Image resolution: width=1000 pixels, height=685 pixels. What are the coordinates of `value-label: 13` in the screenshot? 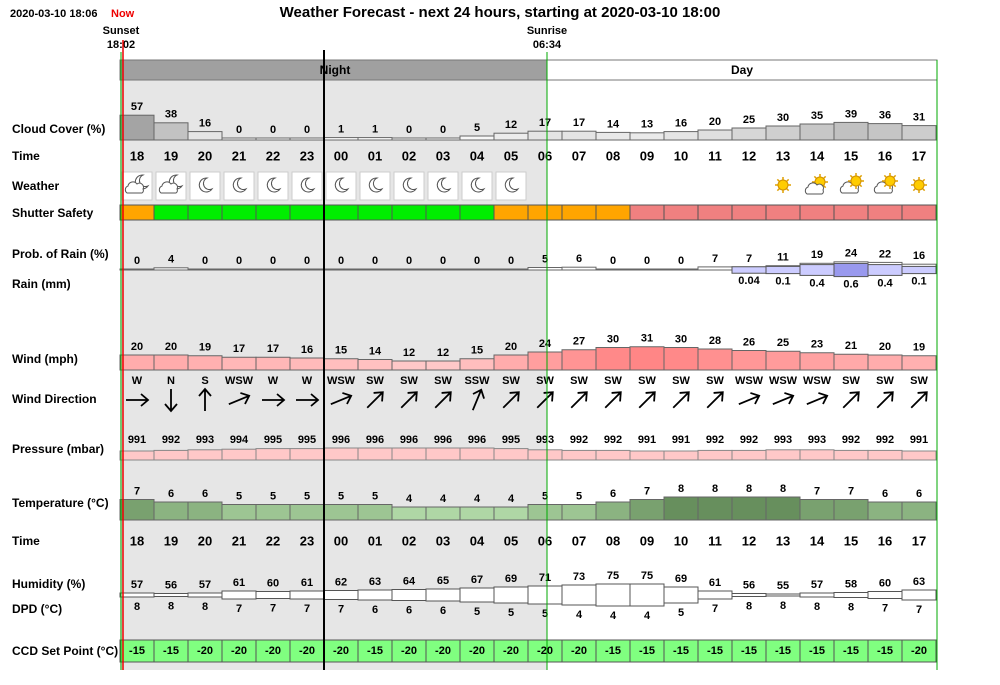 It's located at (783, 155).